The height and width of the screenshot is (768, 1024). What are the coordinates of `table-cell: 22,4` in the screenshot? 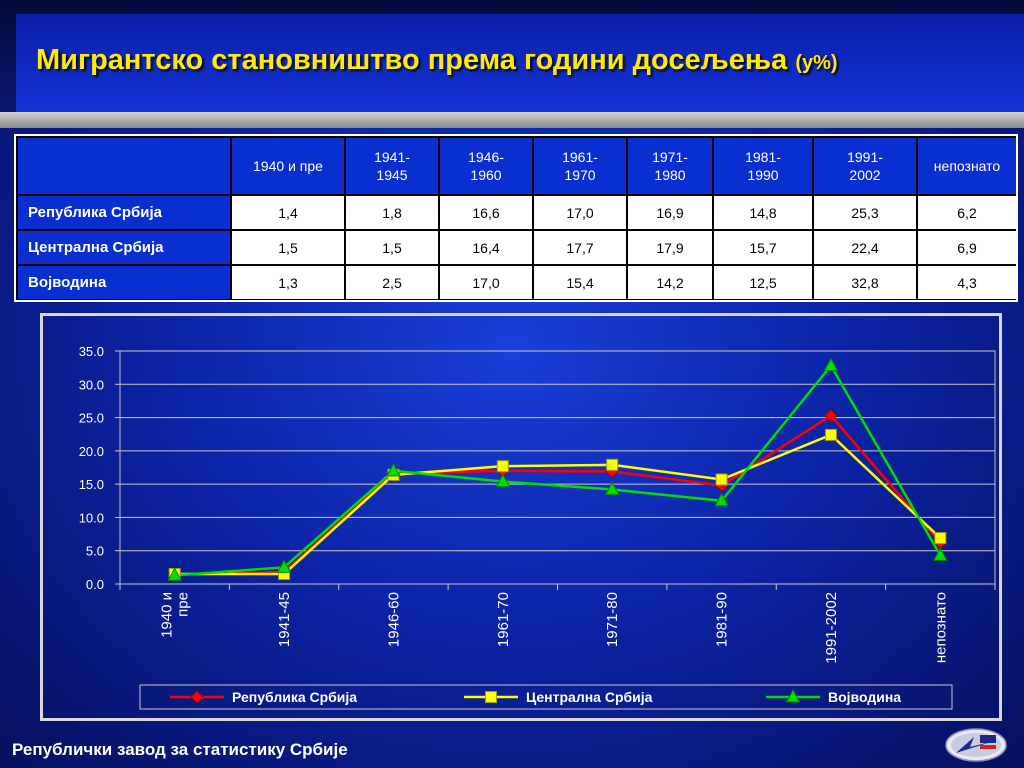 It's located at (865, 247).